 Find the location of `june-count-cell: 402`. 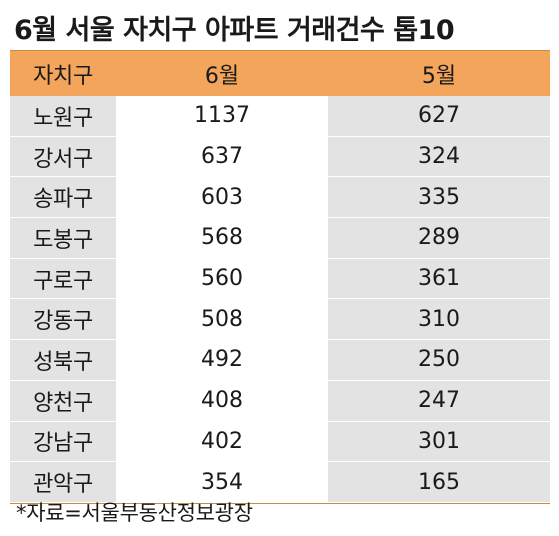

june-count-cell: 402 is located at coordinates (222, 441).